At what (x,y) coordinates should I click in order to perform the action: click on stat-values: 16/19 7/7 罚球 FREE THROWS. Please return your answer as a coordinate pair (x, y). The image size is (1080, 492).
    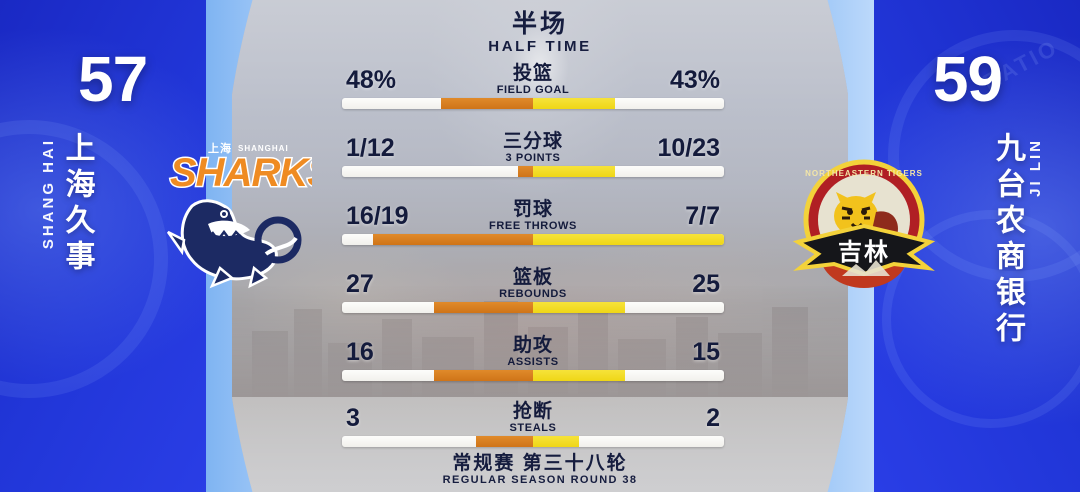
    Looking at the image, I should click on (533, 217).